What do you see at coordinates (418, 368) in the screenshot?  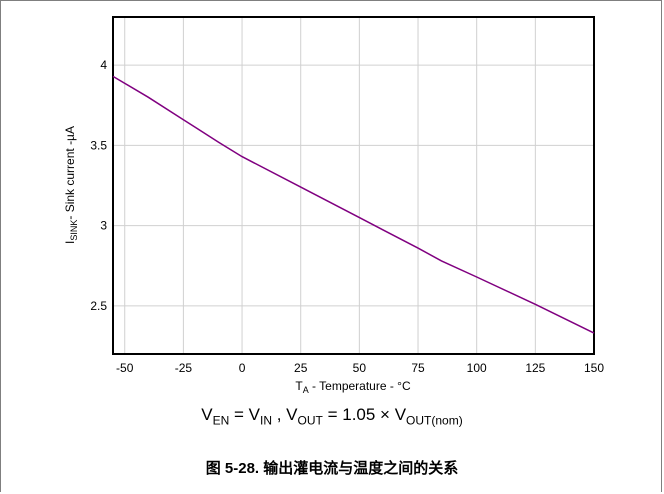 I see `x-tick-label: 75` at bounding box center [418, 368].